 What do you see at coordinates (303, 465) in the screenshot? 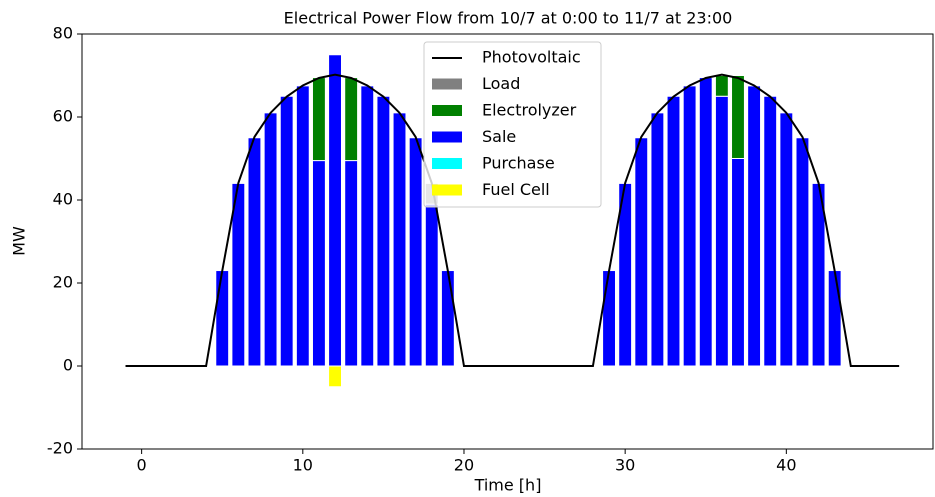
I see `x-tick-label: 10` at bounding box center [303, 465].